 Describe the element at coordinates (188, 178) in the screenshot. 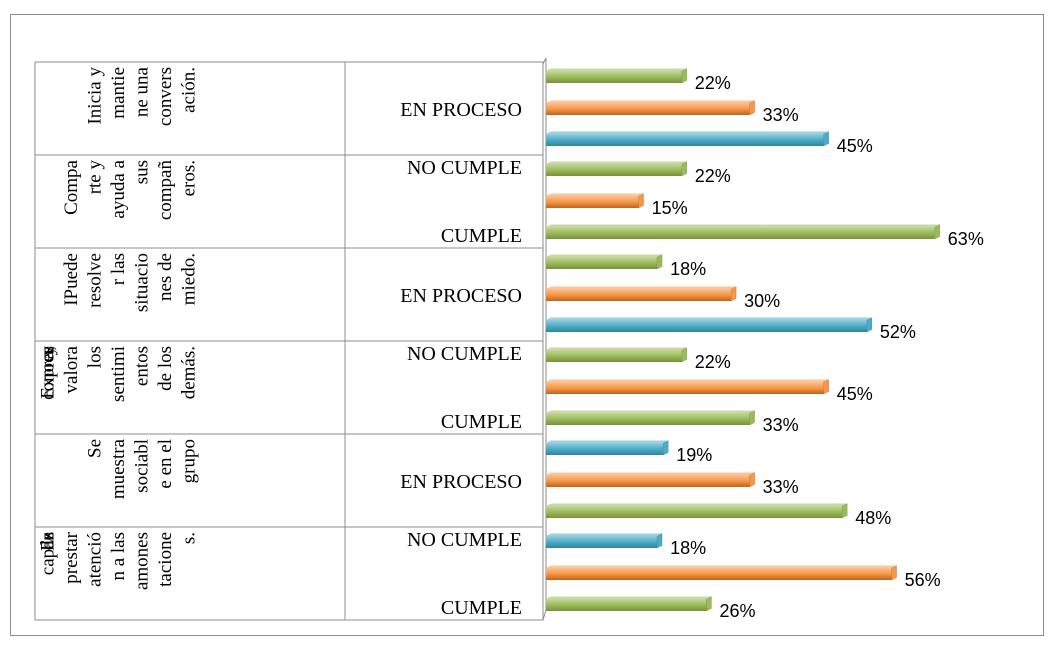

I see `category-label-line: eros.` at that location.